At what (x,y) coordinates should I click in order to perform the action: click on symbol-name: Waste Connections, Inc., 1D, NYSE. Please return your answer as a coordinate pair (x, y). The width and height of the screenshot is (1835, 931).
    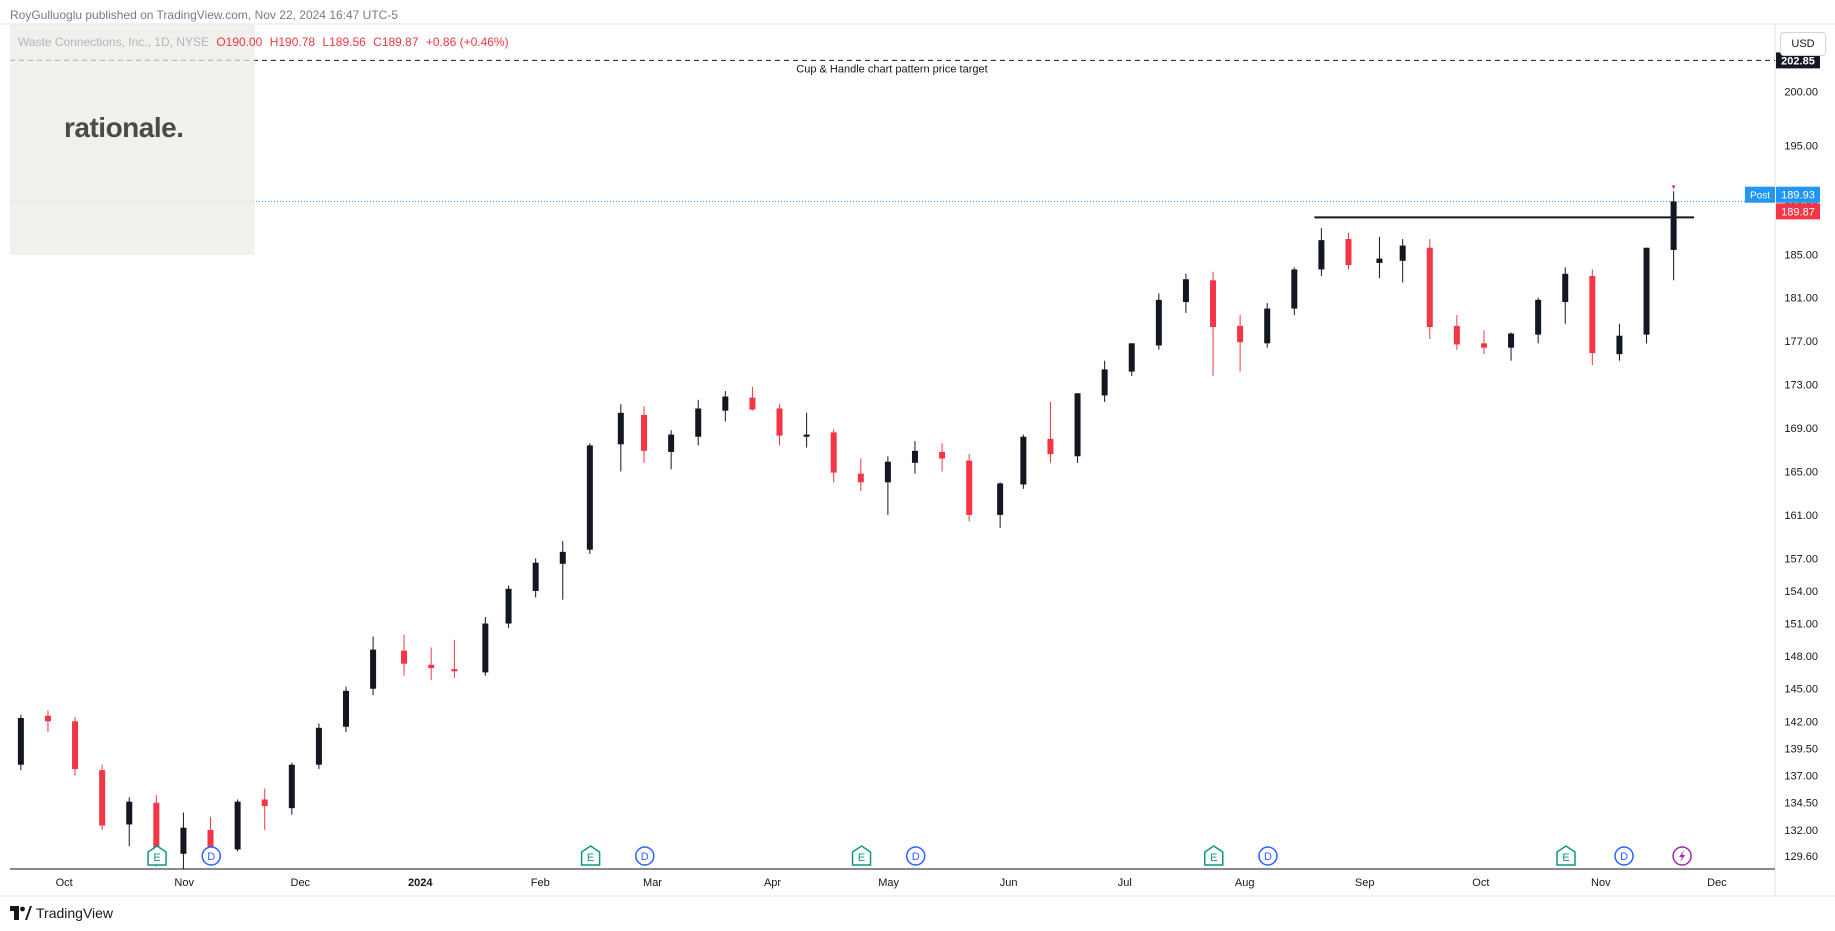
    Looking at the image, I should click on (113, 42).